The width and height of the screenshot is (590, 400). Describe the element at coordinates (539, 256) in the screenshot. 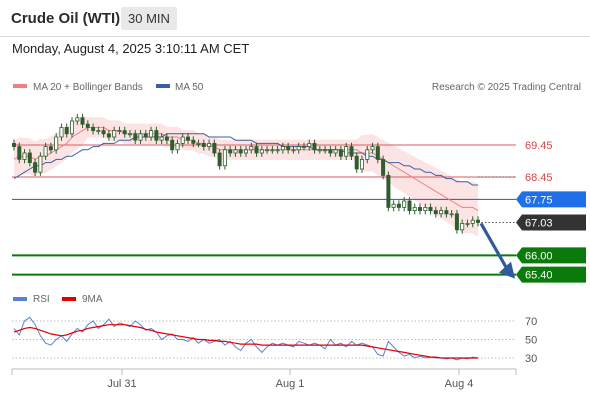

I see `price-tag-label-66.00: 66.00` at that location.